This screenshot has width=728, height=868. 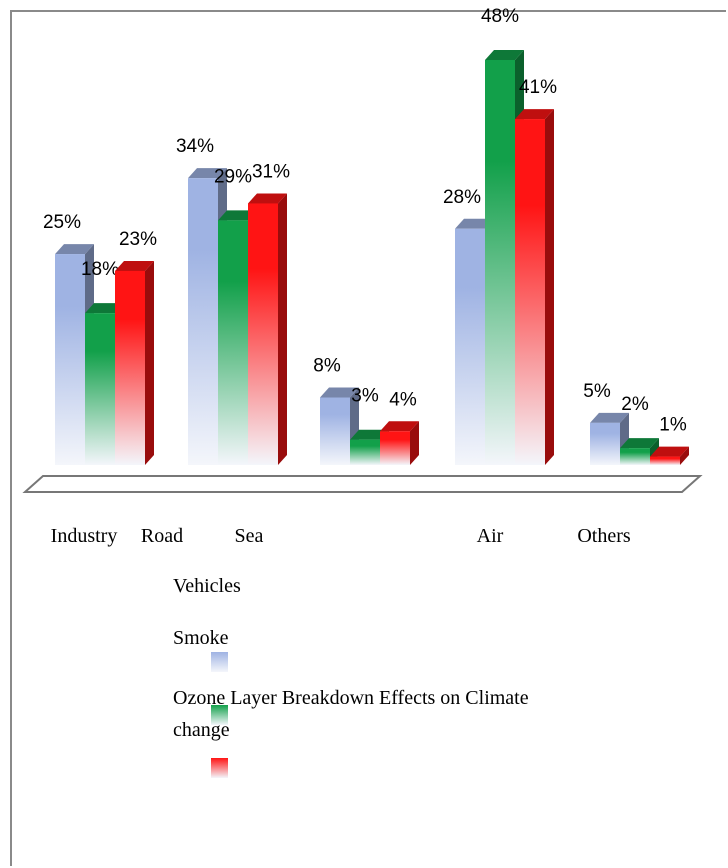 What do you see at coordinates (138, 239) in the screenshot?
I see `value-label: 23%` at bounding box center [138, 239].